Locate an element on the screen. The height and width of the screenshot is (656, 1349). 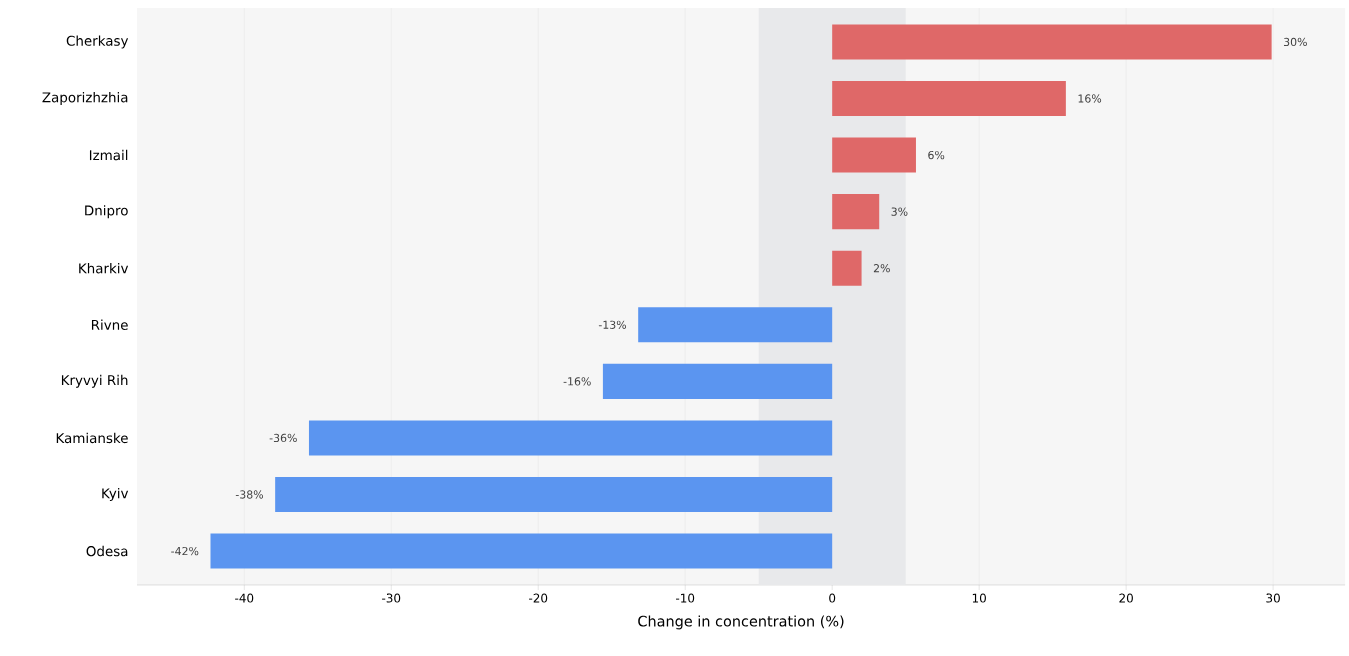
data-label: 30% is located at coordinates (1295, 42).